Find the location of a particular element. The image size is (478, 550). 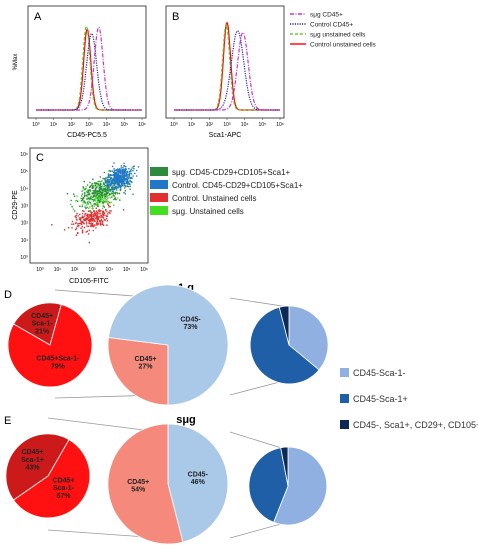

x-tick-label: 10¹ is located at coordinates (54, 125).